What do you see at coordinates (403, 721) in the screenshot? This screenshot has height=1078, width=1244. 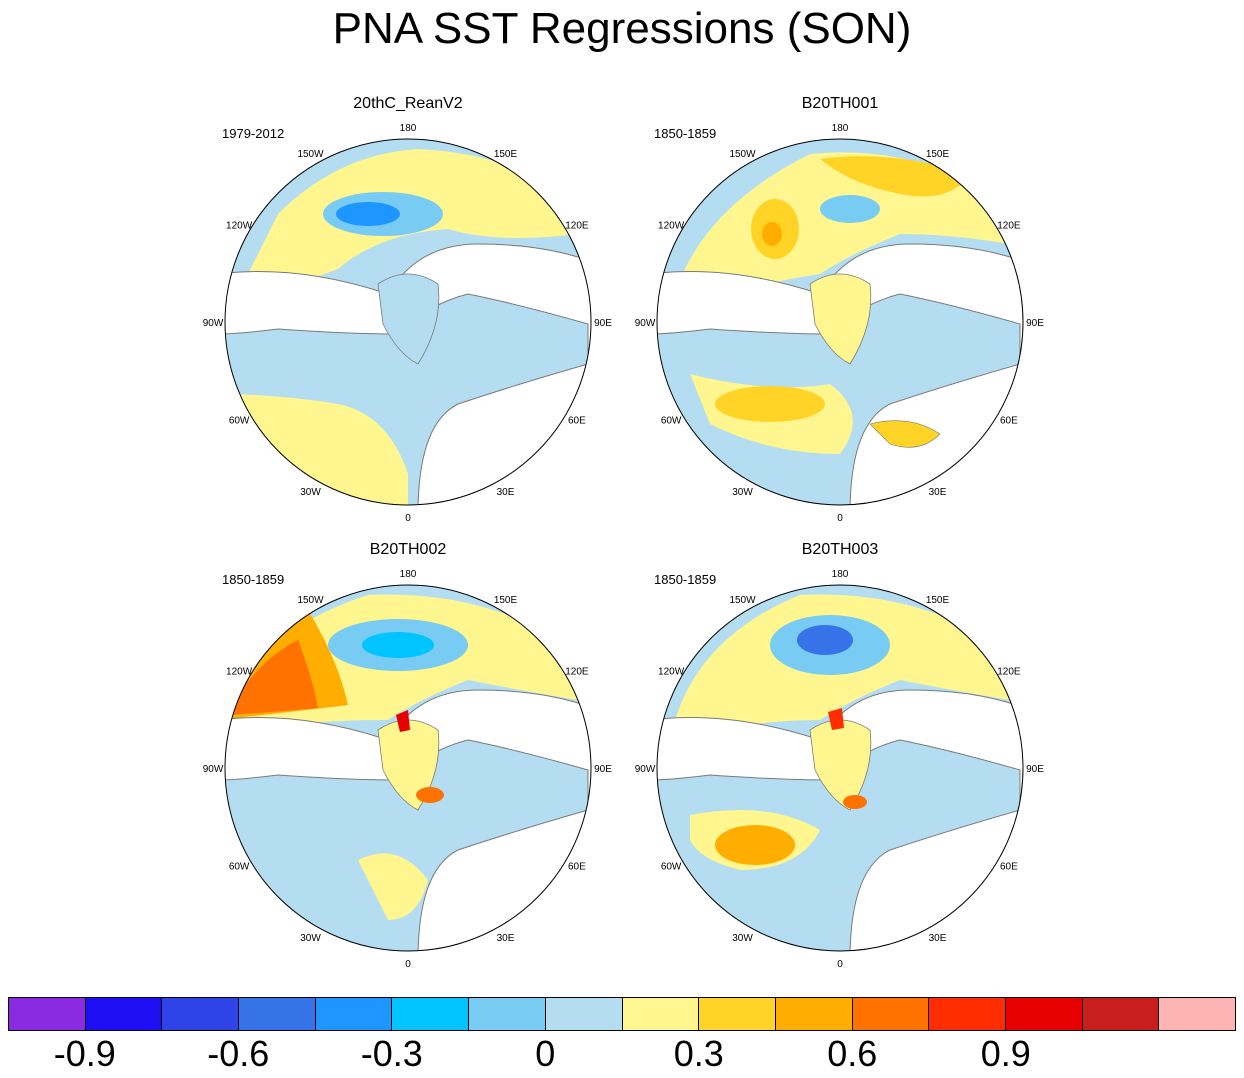 I see `sst-warm-bering` at bounding box center [403, 721].